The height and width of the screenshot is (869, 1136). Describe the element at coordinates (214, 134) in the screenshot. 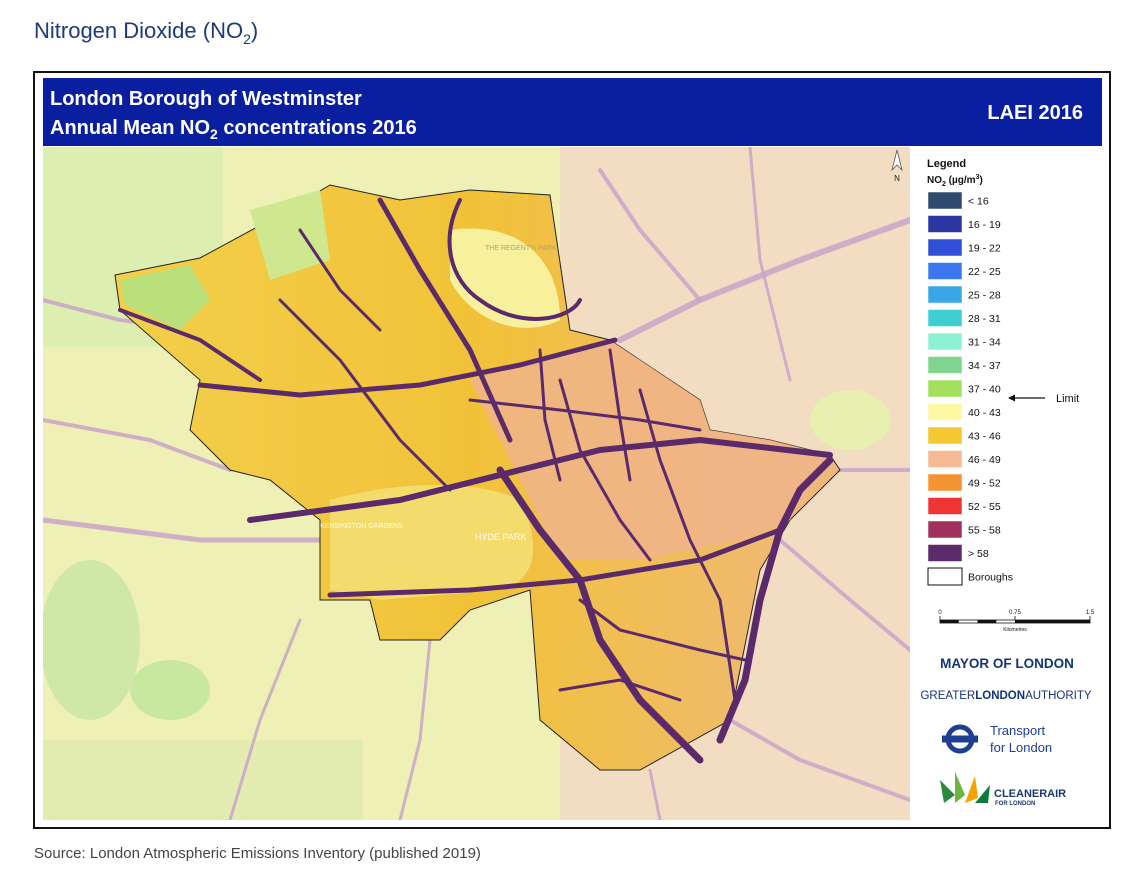

I see `map-title-sub: 2` at that location.